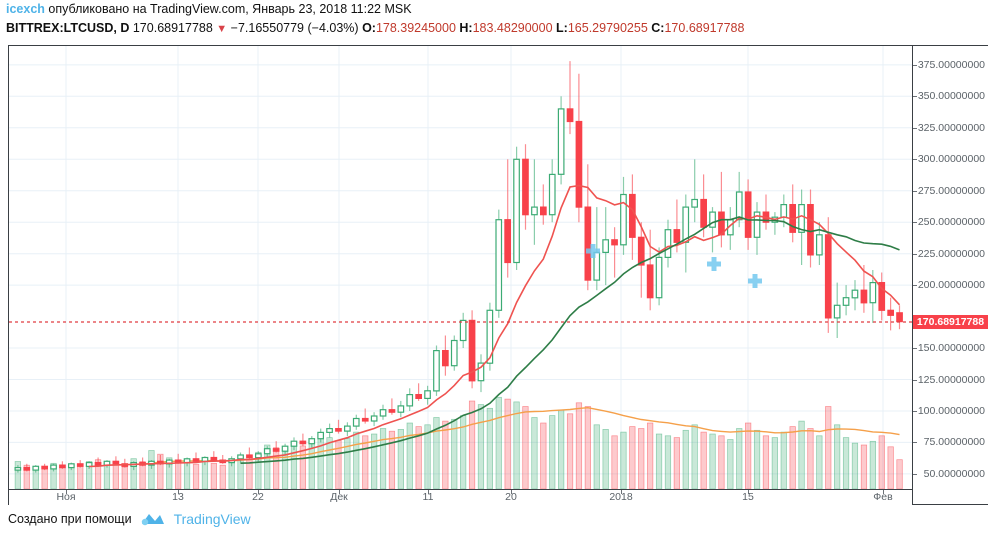 The height and width of the screenshot is (540, 996). I want to click on price-axis-label: 225.00000000, so click(951, 253).